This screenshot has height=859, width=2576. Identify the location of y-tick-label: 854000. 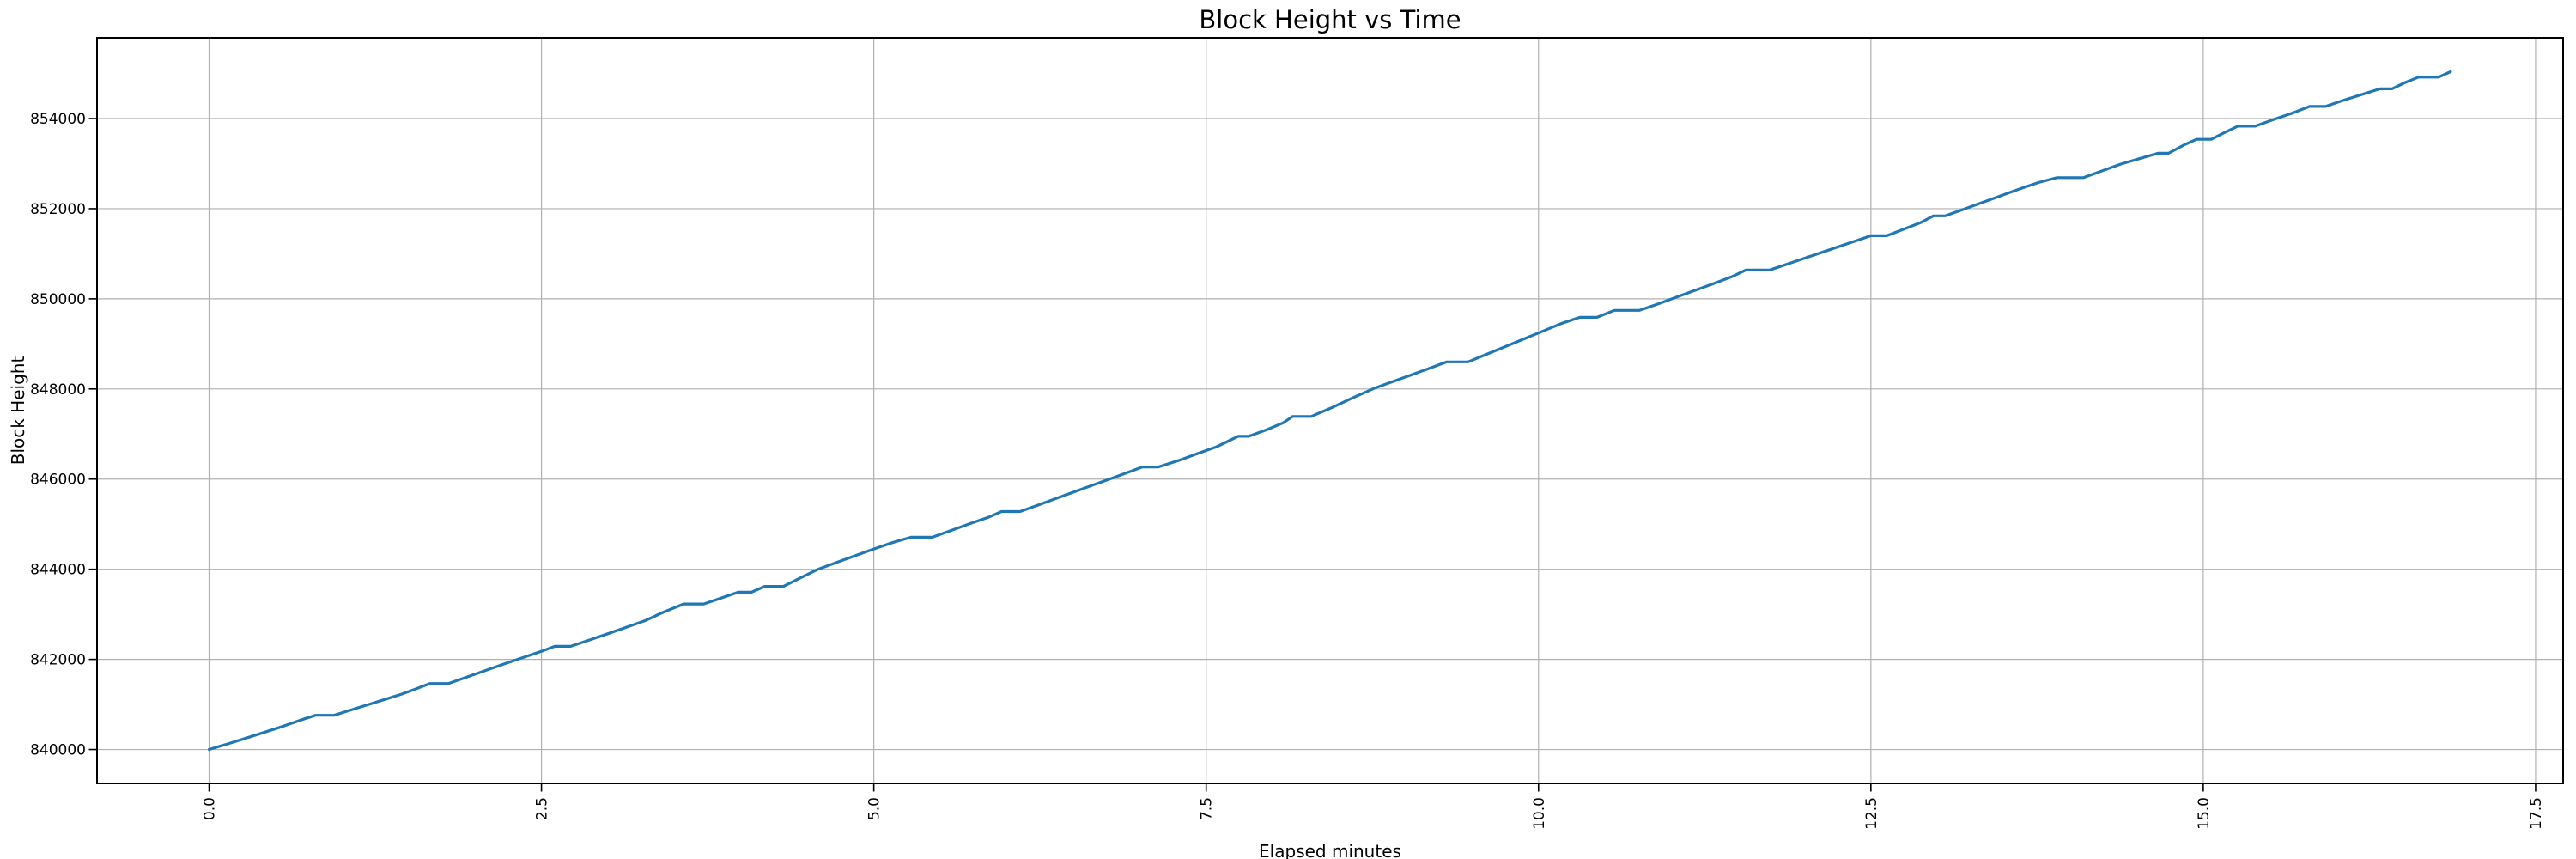
(58, 119).